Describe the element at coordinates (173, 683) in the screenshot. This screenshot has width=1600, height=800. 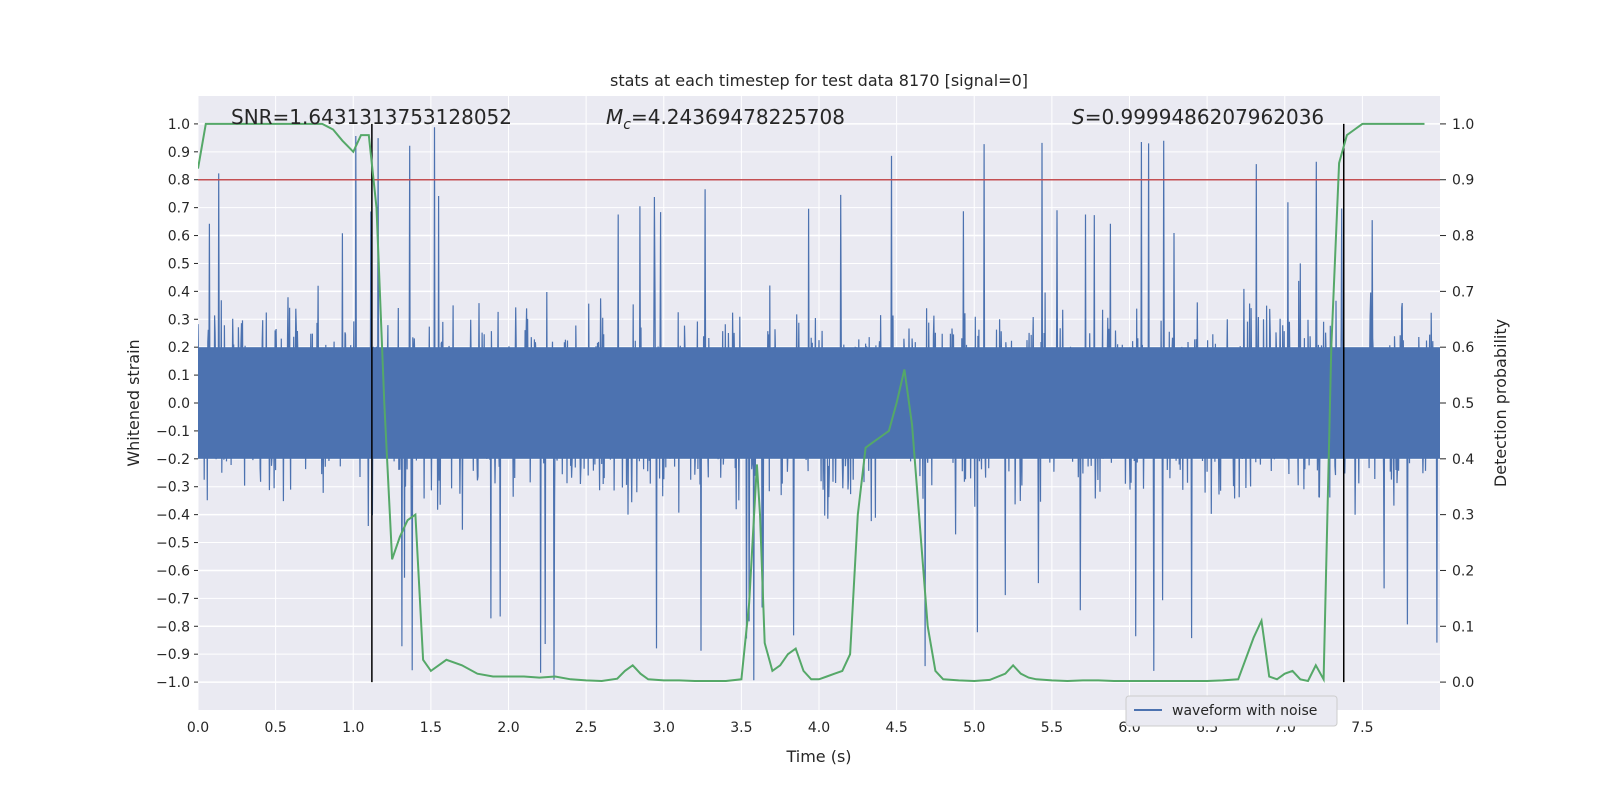
I see `y-tick-label-left: −1.0` at that location.